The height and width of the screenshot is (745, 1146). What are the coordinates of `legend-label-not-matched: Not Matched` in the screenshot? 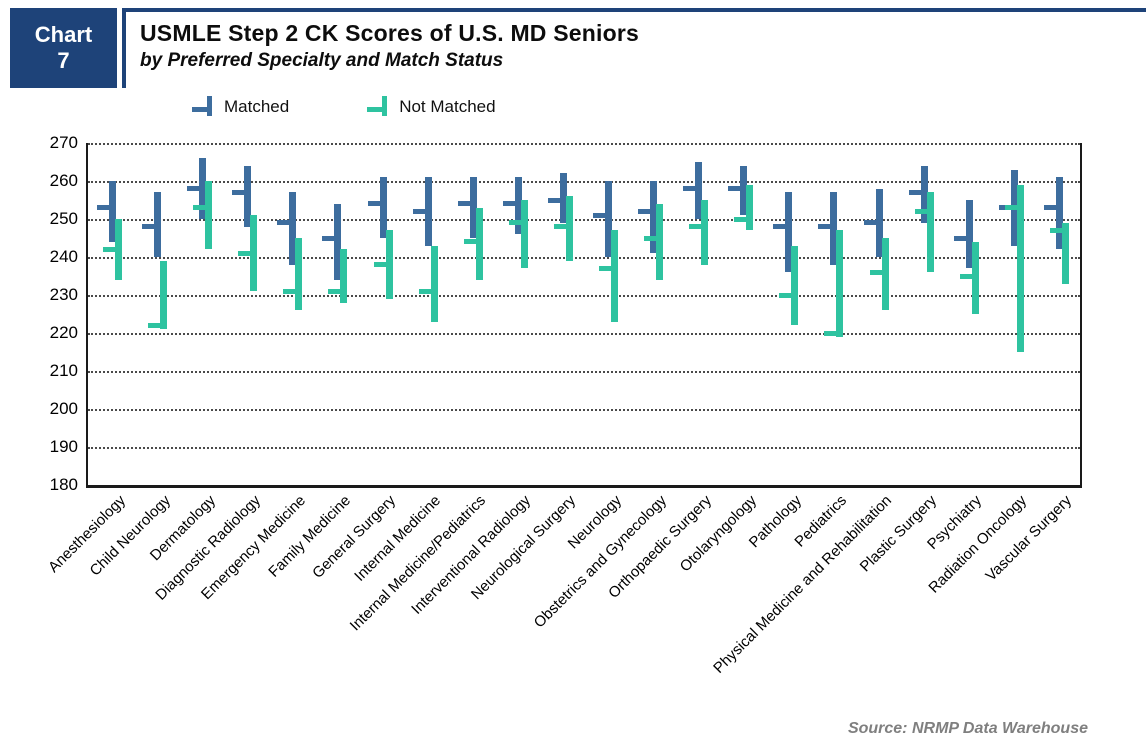 It's located at (447, 106).